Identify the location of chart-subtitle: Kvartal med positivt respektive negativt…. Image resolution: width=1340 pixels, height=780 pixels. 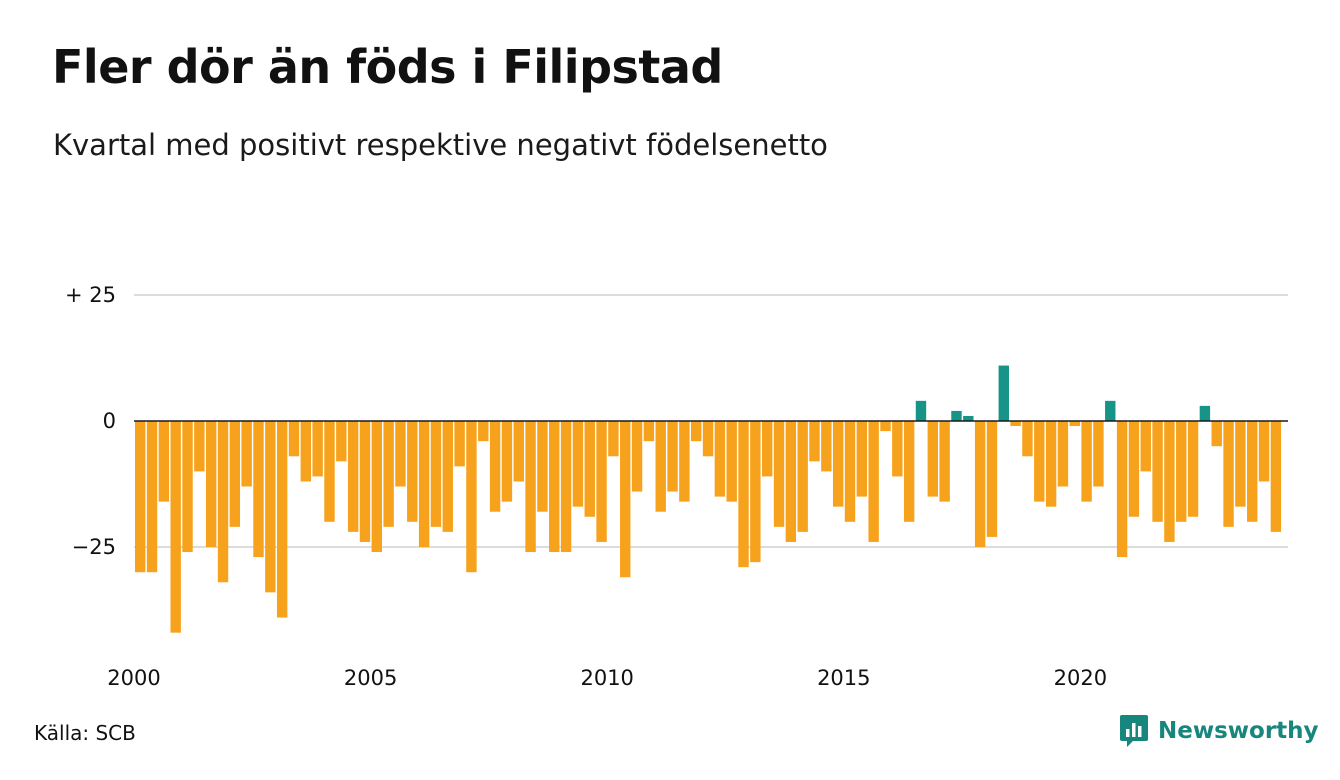
(440, 145).